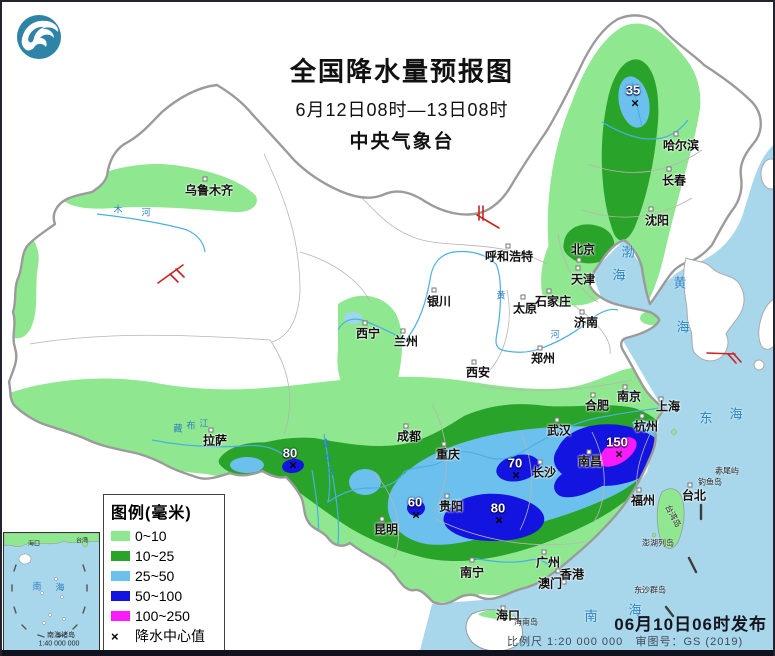 The height and width of the screenshot is (656, 775). I want to click on city-label-chengdu: 成都, so click(409, 436).